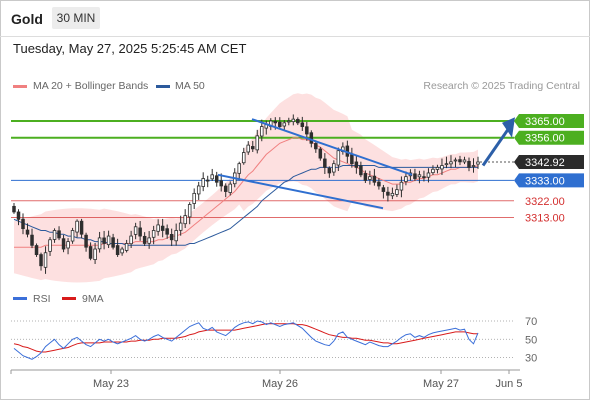 This screenshot has height=400, width=590. Describe the element at coordinates (332, 147) in the screenshot. I see `upper-trendline` at that location.